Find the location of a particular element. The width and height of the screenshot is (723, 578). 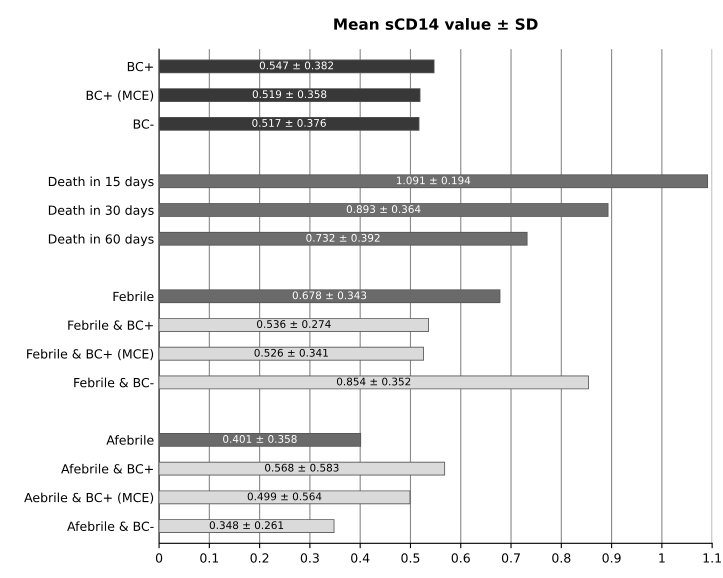

data-label: 1.091 ± 0.194 is located at coordinates (433, 180).